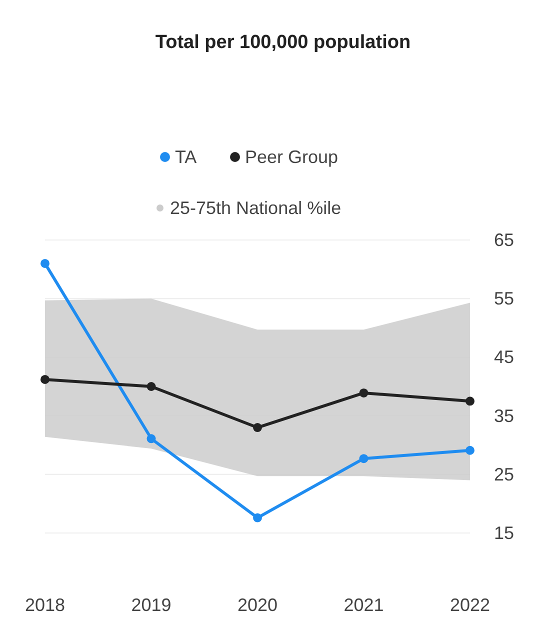 The width and height of the screenshot is (542, 621). What do you see at coordinates (470, 605) in the screenshot?
I see `x-tick-label: 2022` at bounding box center [470, 605].